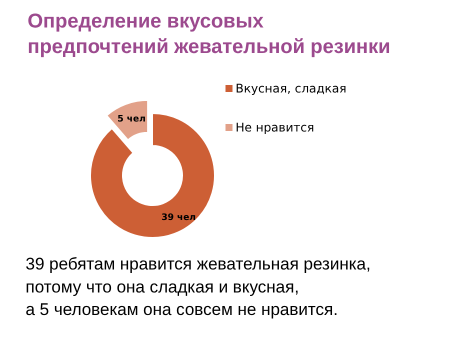  I want to click on data-label: 39 чел, so click(178, 218).